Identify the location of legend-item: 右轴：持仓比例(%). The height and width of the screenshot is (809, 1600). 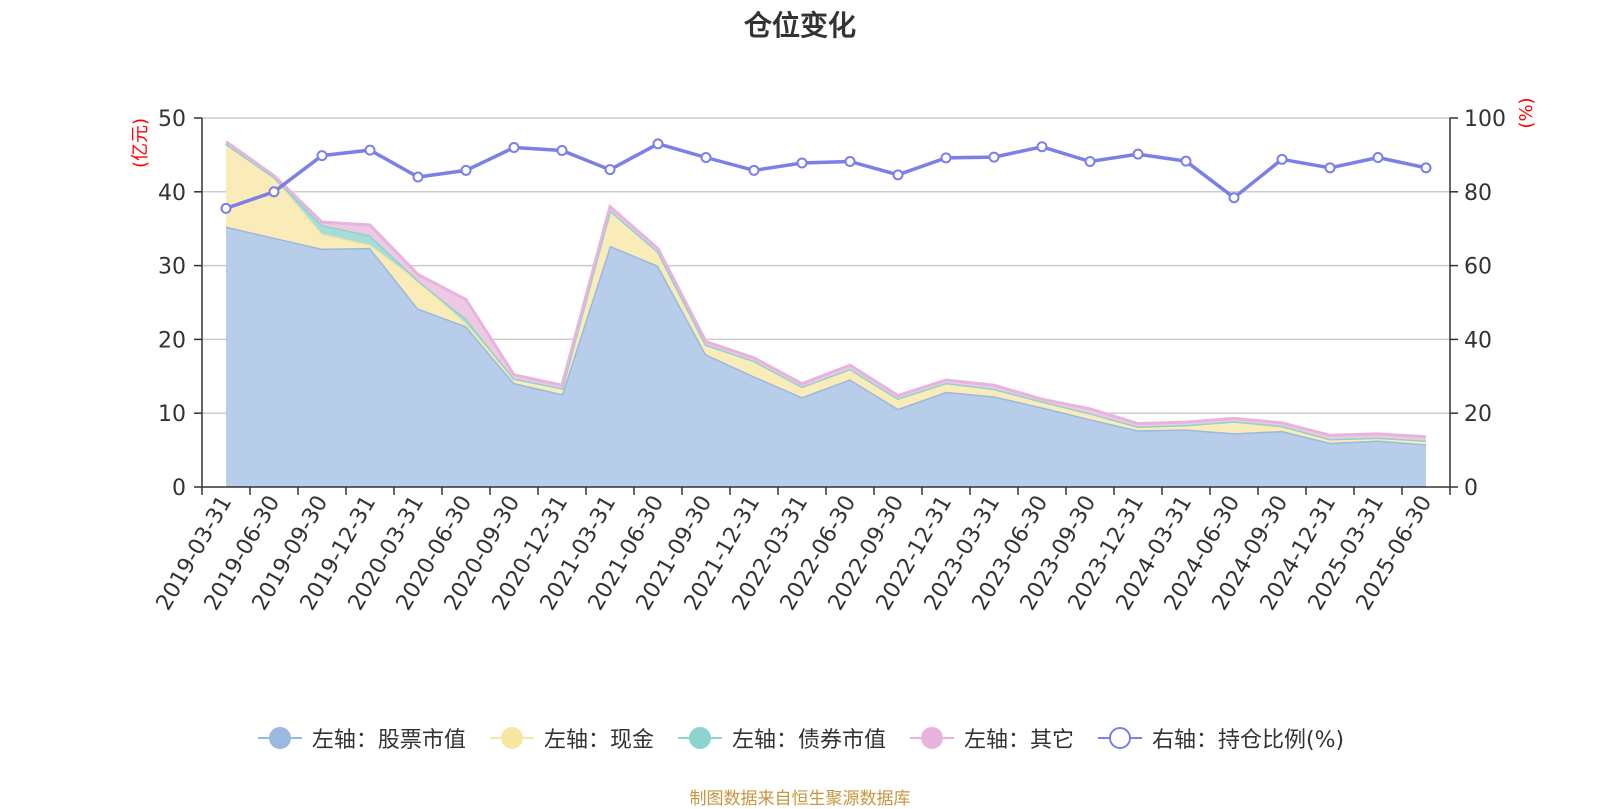
(1220, 738).